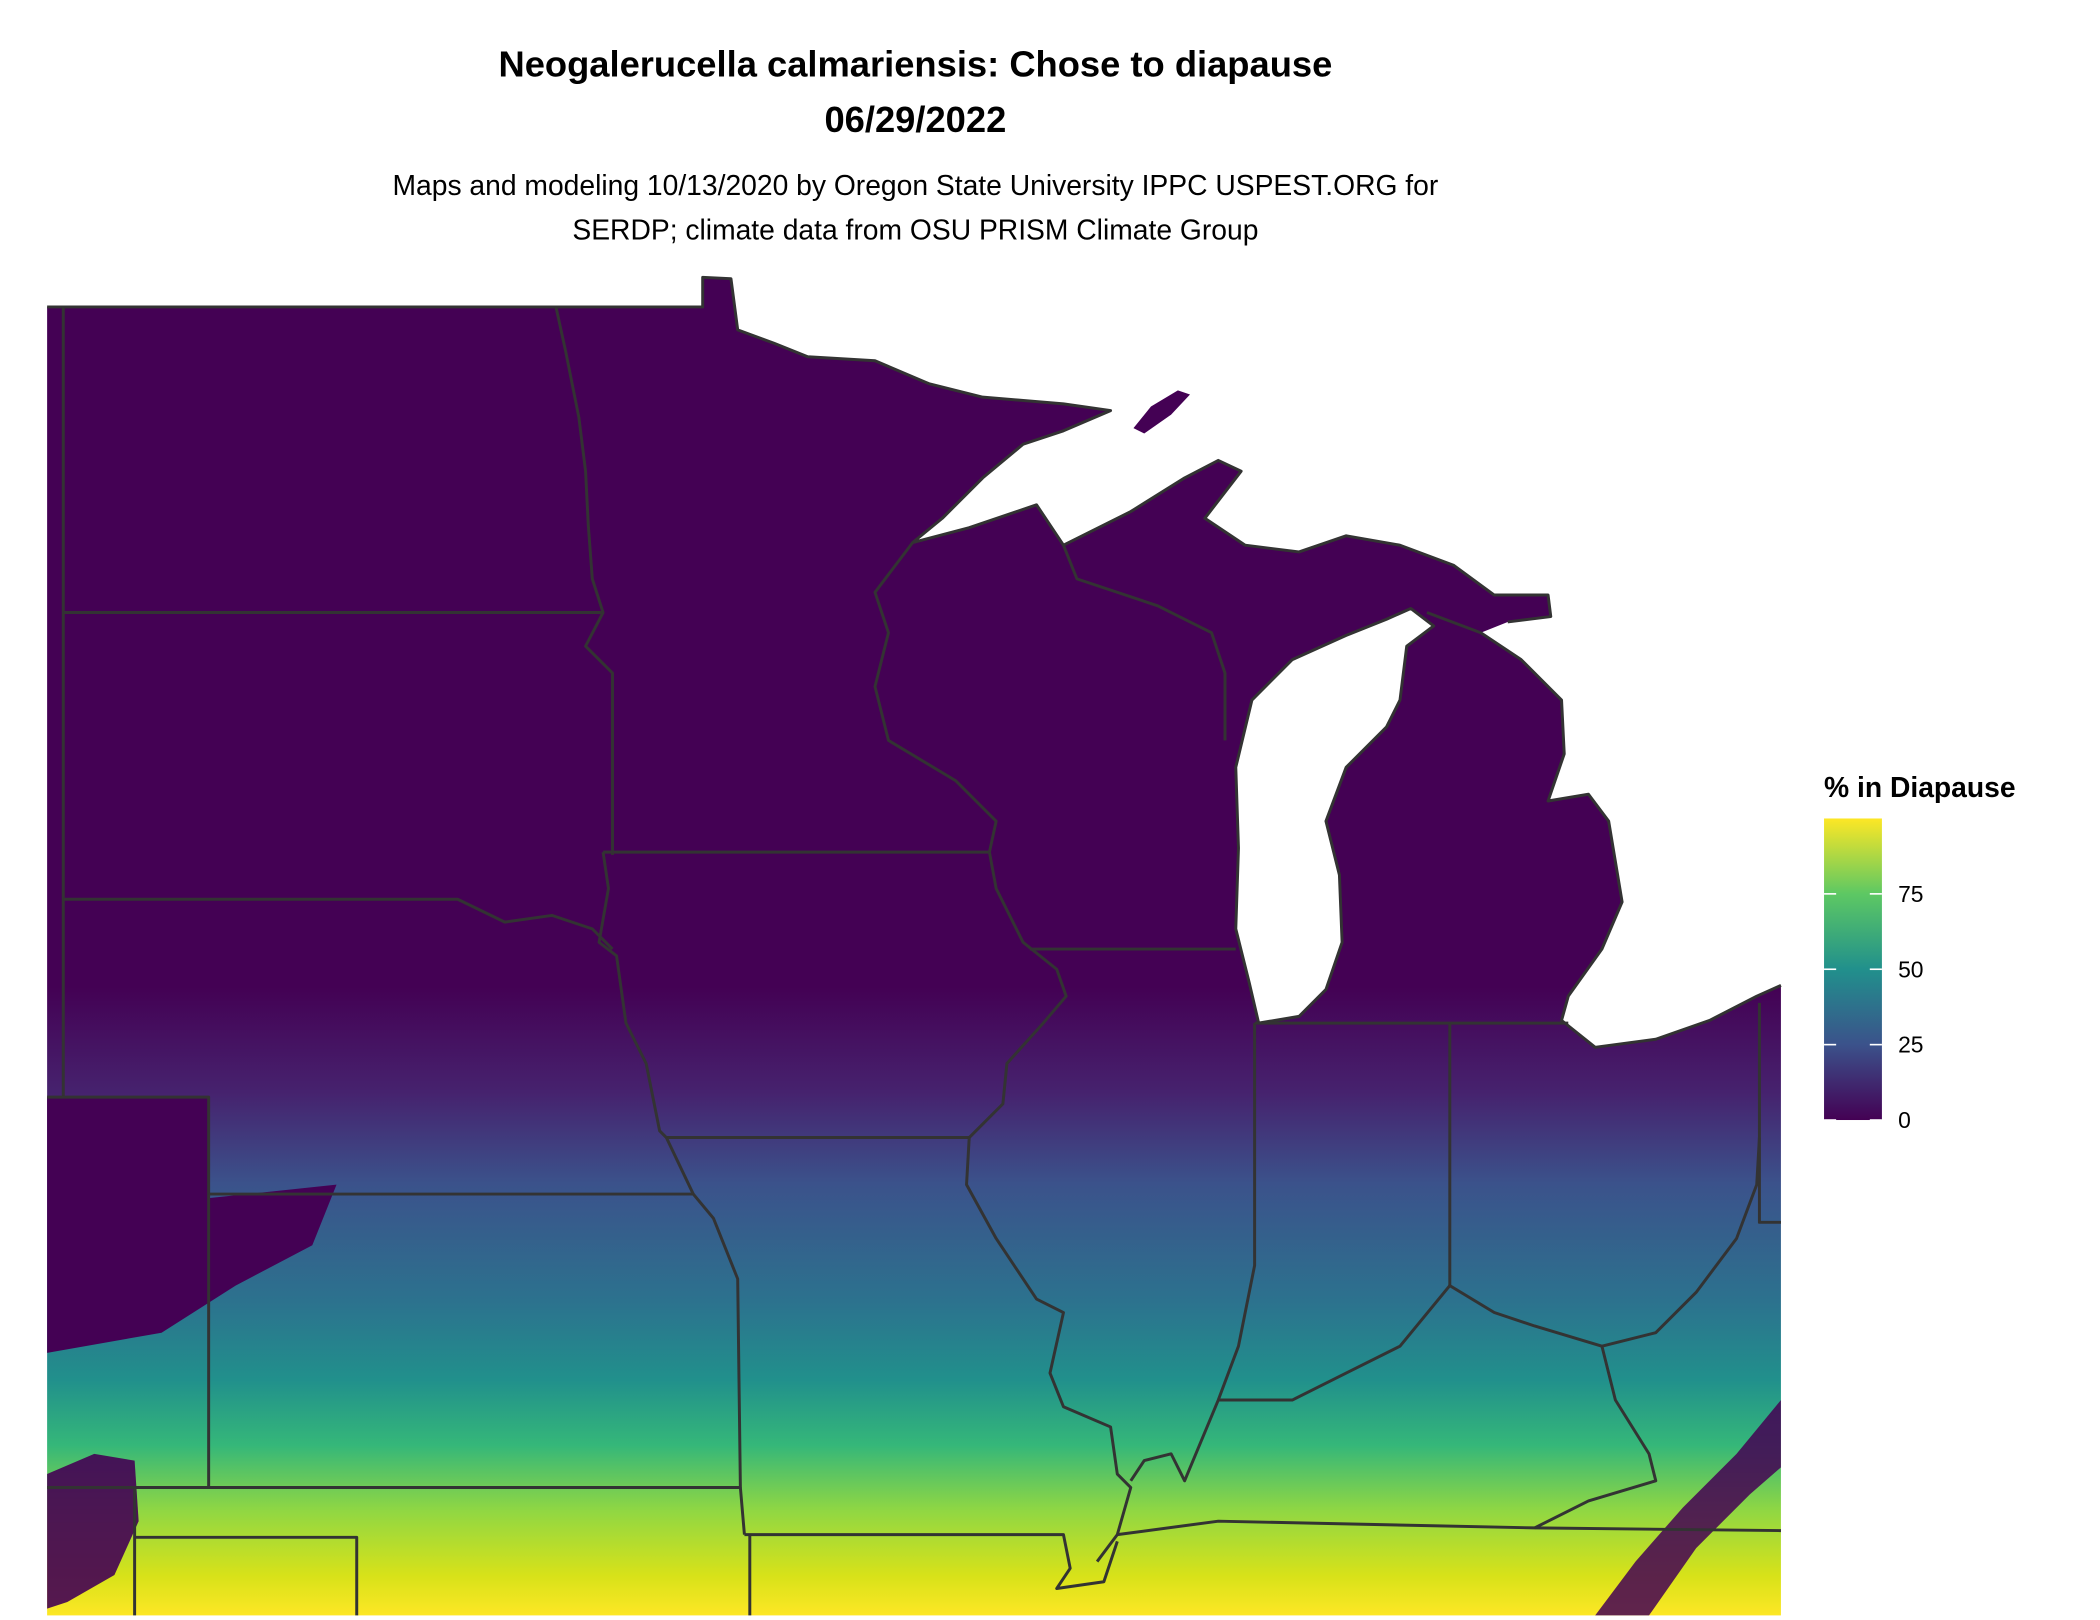 The width and height of the screenshot is (2100, 1620). Describe the element at coordinates (1920, 952) in the screenshot. I see `legend: % in Diapause 75 50 25 0` at that location.